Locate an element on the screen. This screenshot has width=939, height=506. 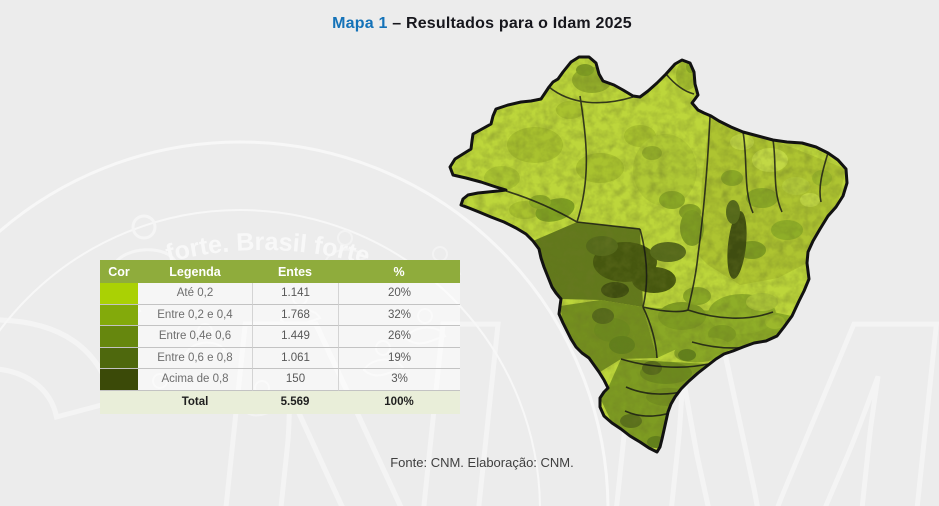
legend-label: Entre 0,4e 0,6 is located at coordinates (195, 337).